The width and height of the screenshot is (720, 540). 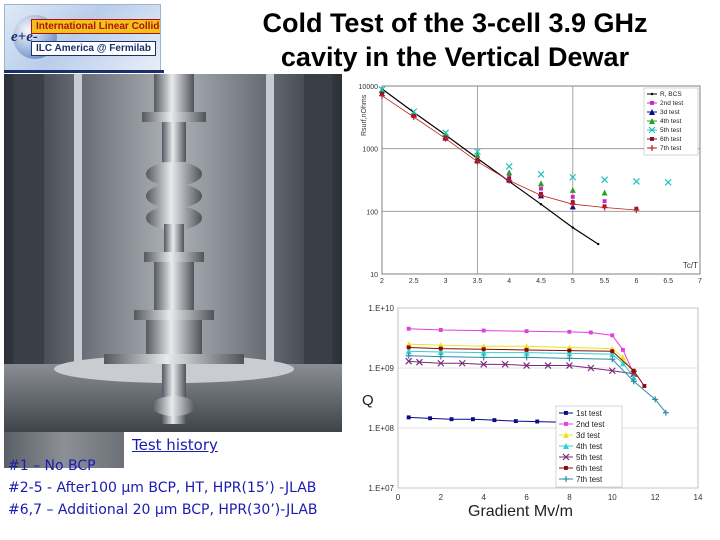 I want to click on q-legend-label-2: 3d test, so click(x=588, y=435).